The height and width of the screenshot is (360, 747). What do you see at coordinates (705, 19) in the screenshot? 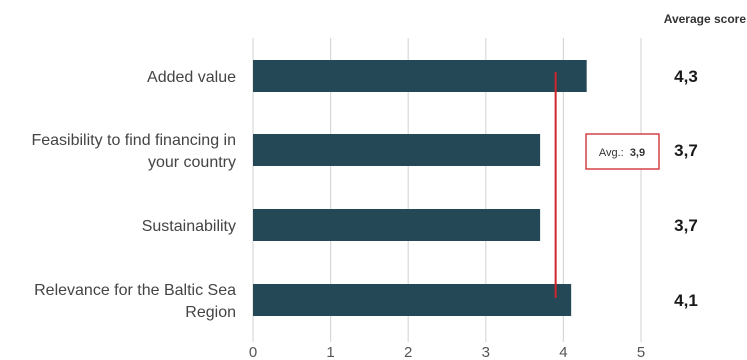
I see `score-header: Average score` at bounding box center [705, 19].